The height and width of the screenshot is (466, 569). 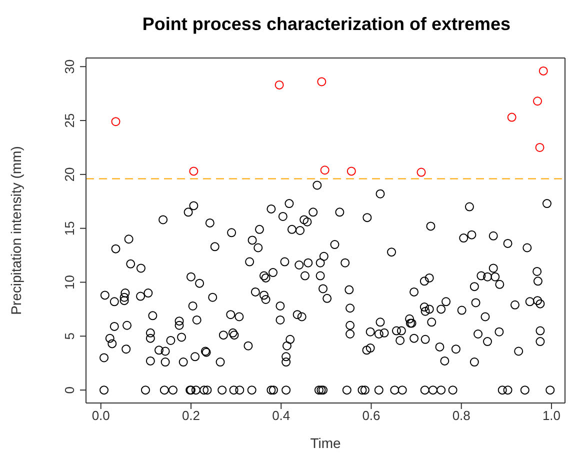 I want to click on y-axis-title: Precipitation intensity (mm), so click(x=16, y=230).